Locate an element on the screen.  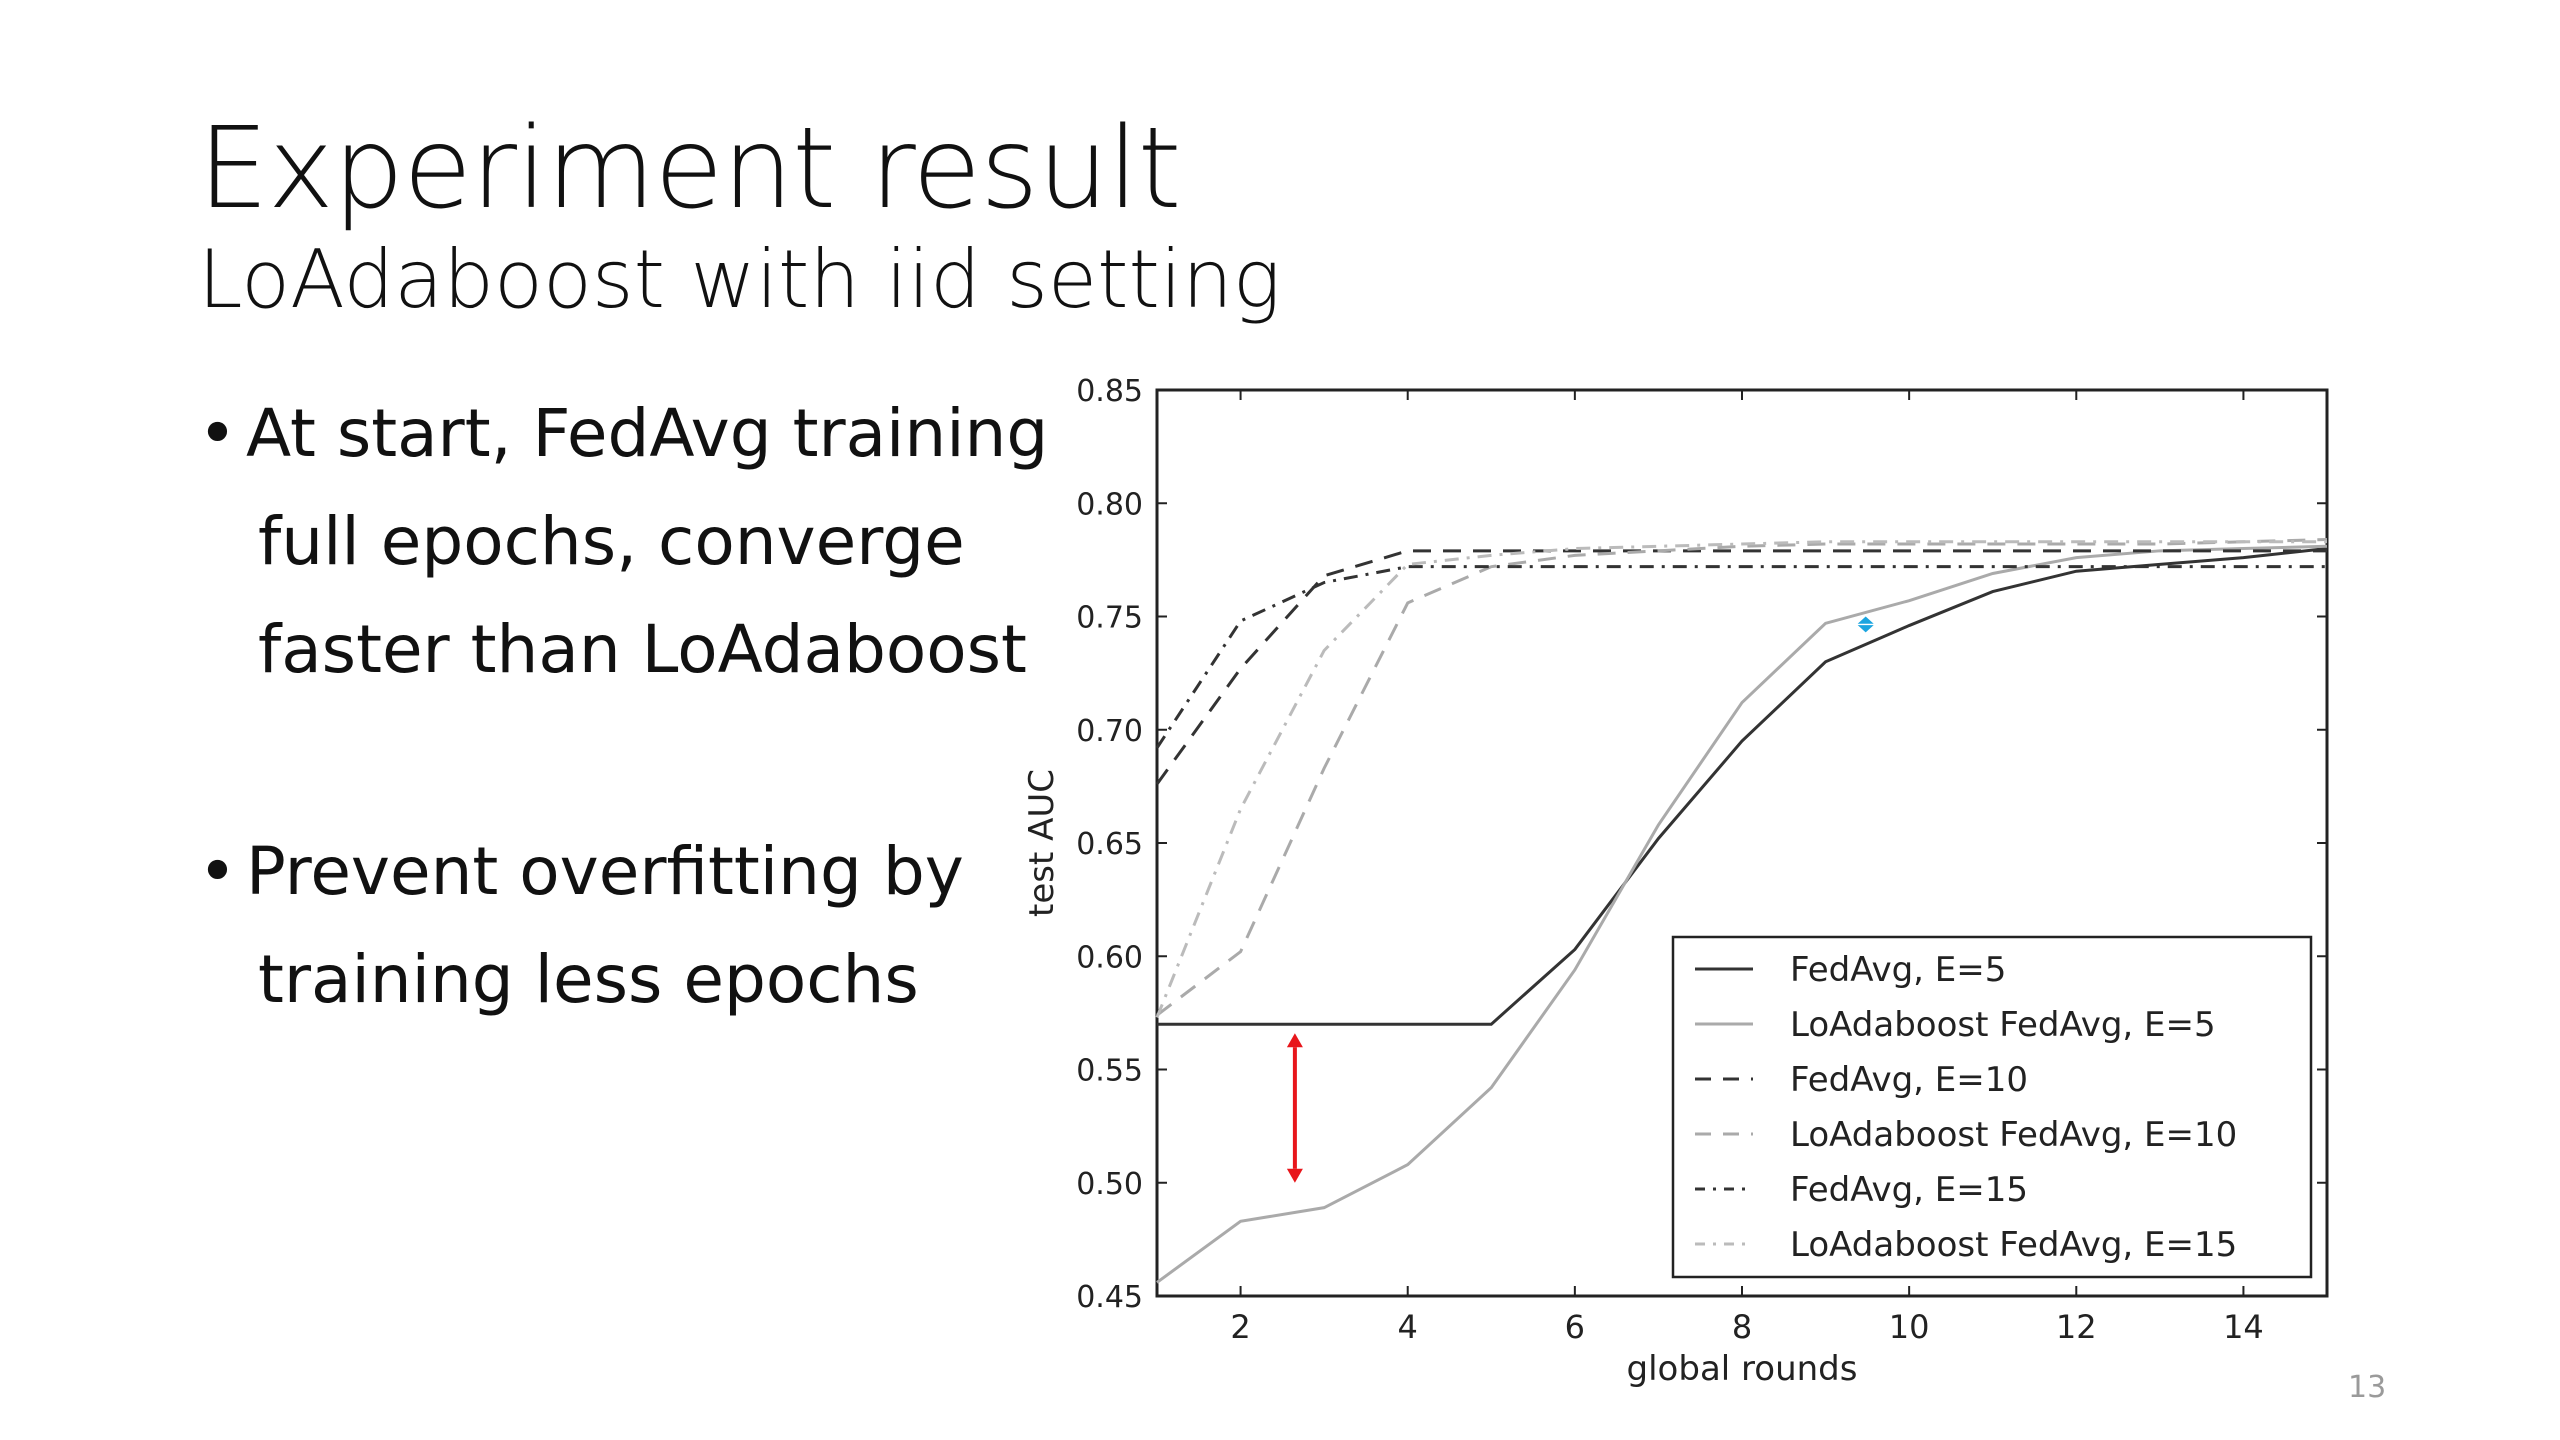
slide-title: Experiment result is located at coordinates (690, 169).